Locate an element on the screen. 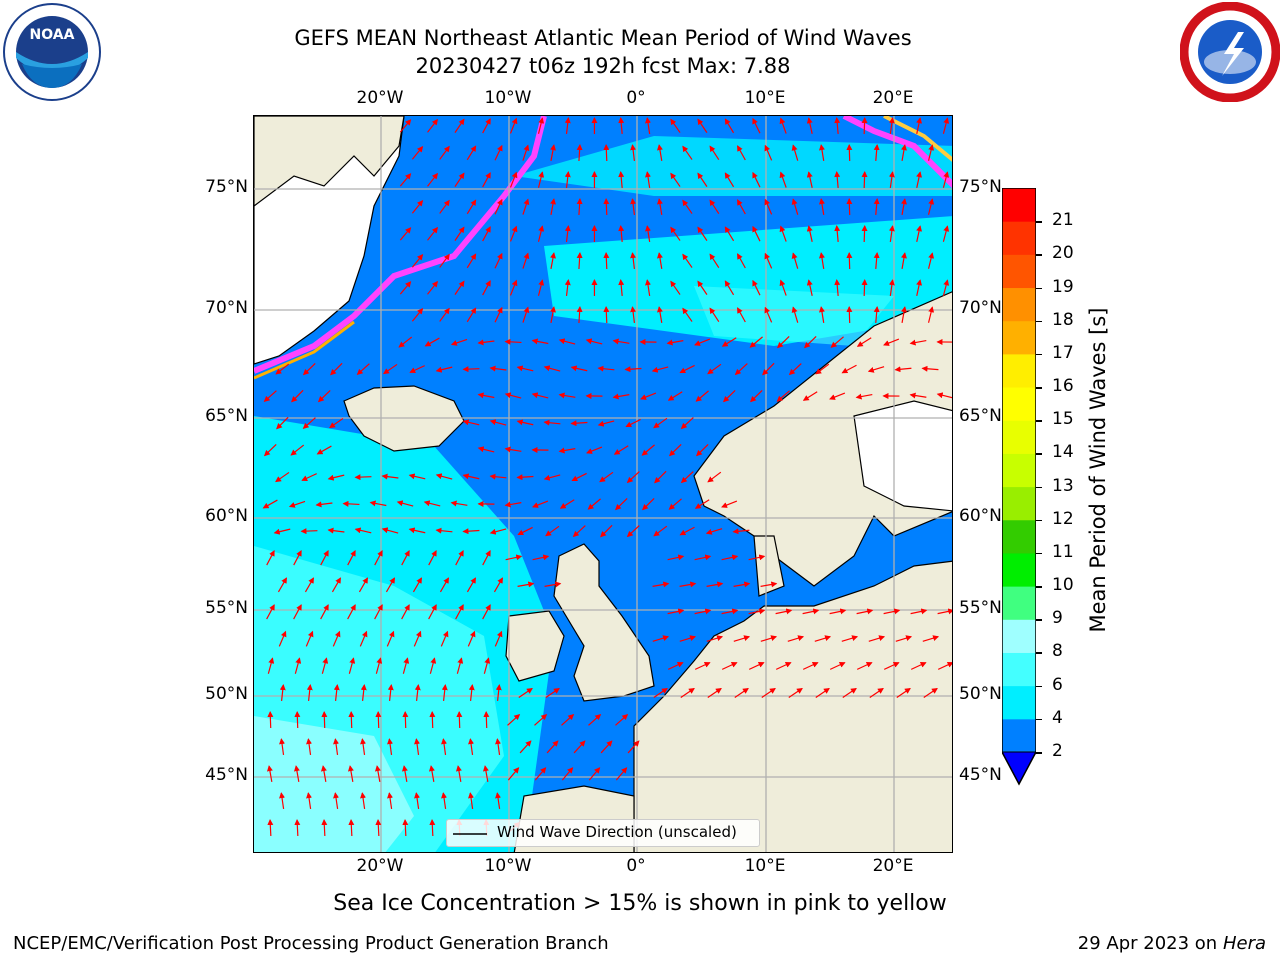 The width and height of the screenshot is (1280, 960). footer-host: Hera is located at coordinates (1244, 943).